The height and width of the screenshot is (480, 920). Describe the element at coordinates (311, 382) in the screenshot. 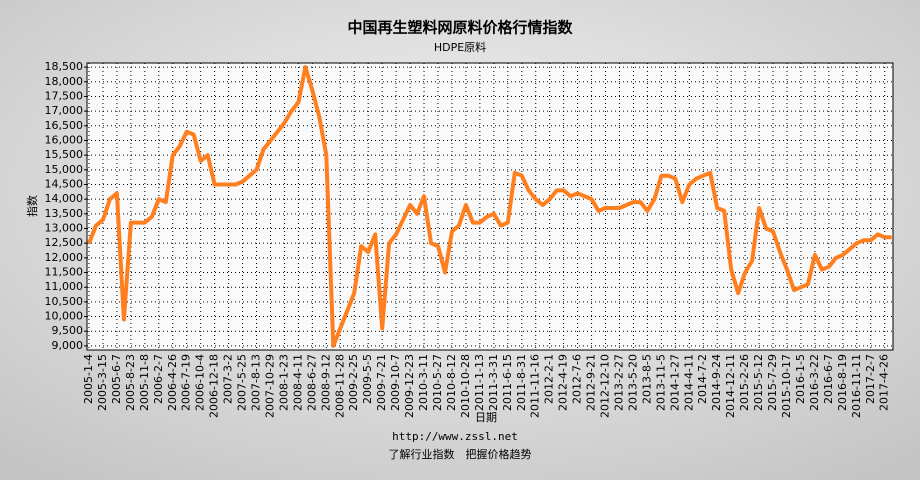

I see `x-tick-label: 2008-6-27` at that location.